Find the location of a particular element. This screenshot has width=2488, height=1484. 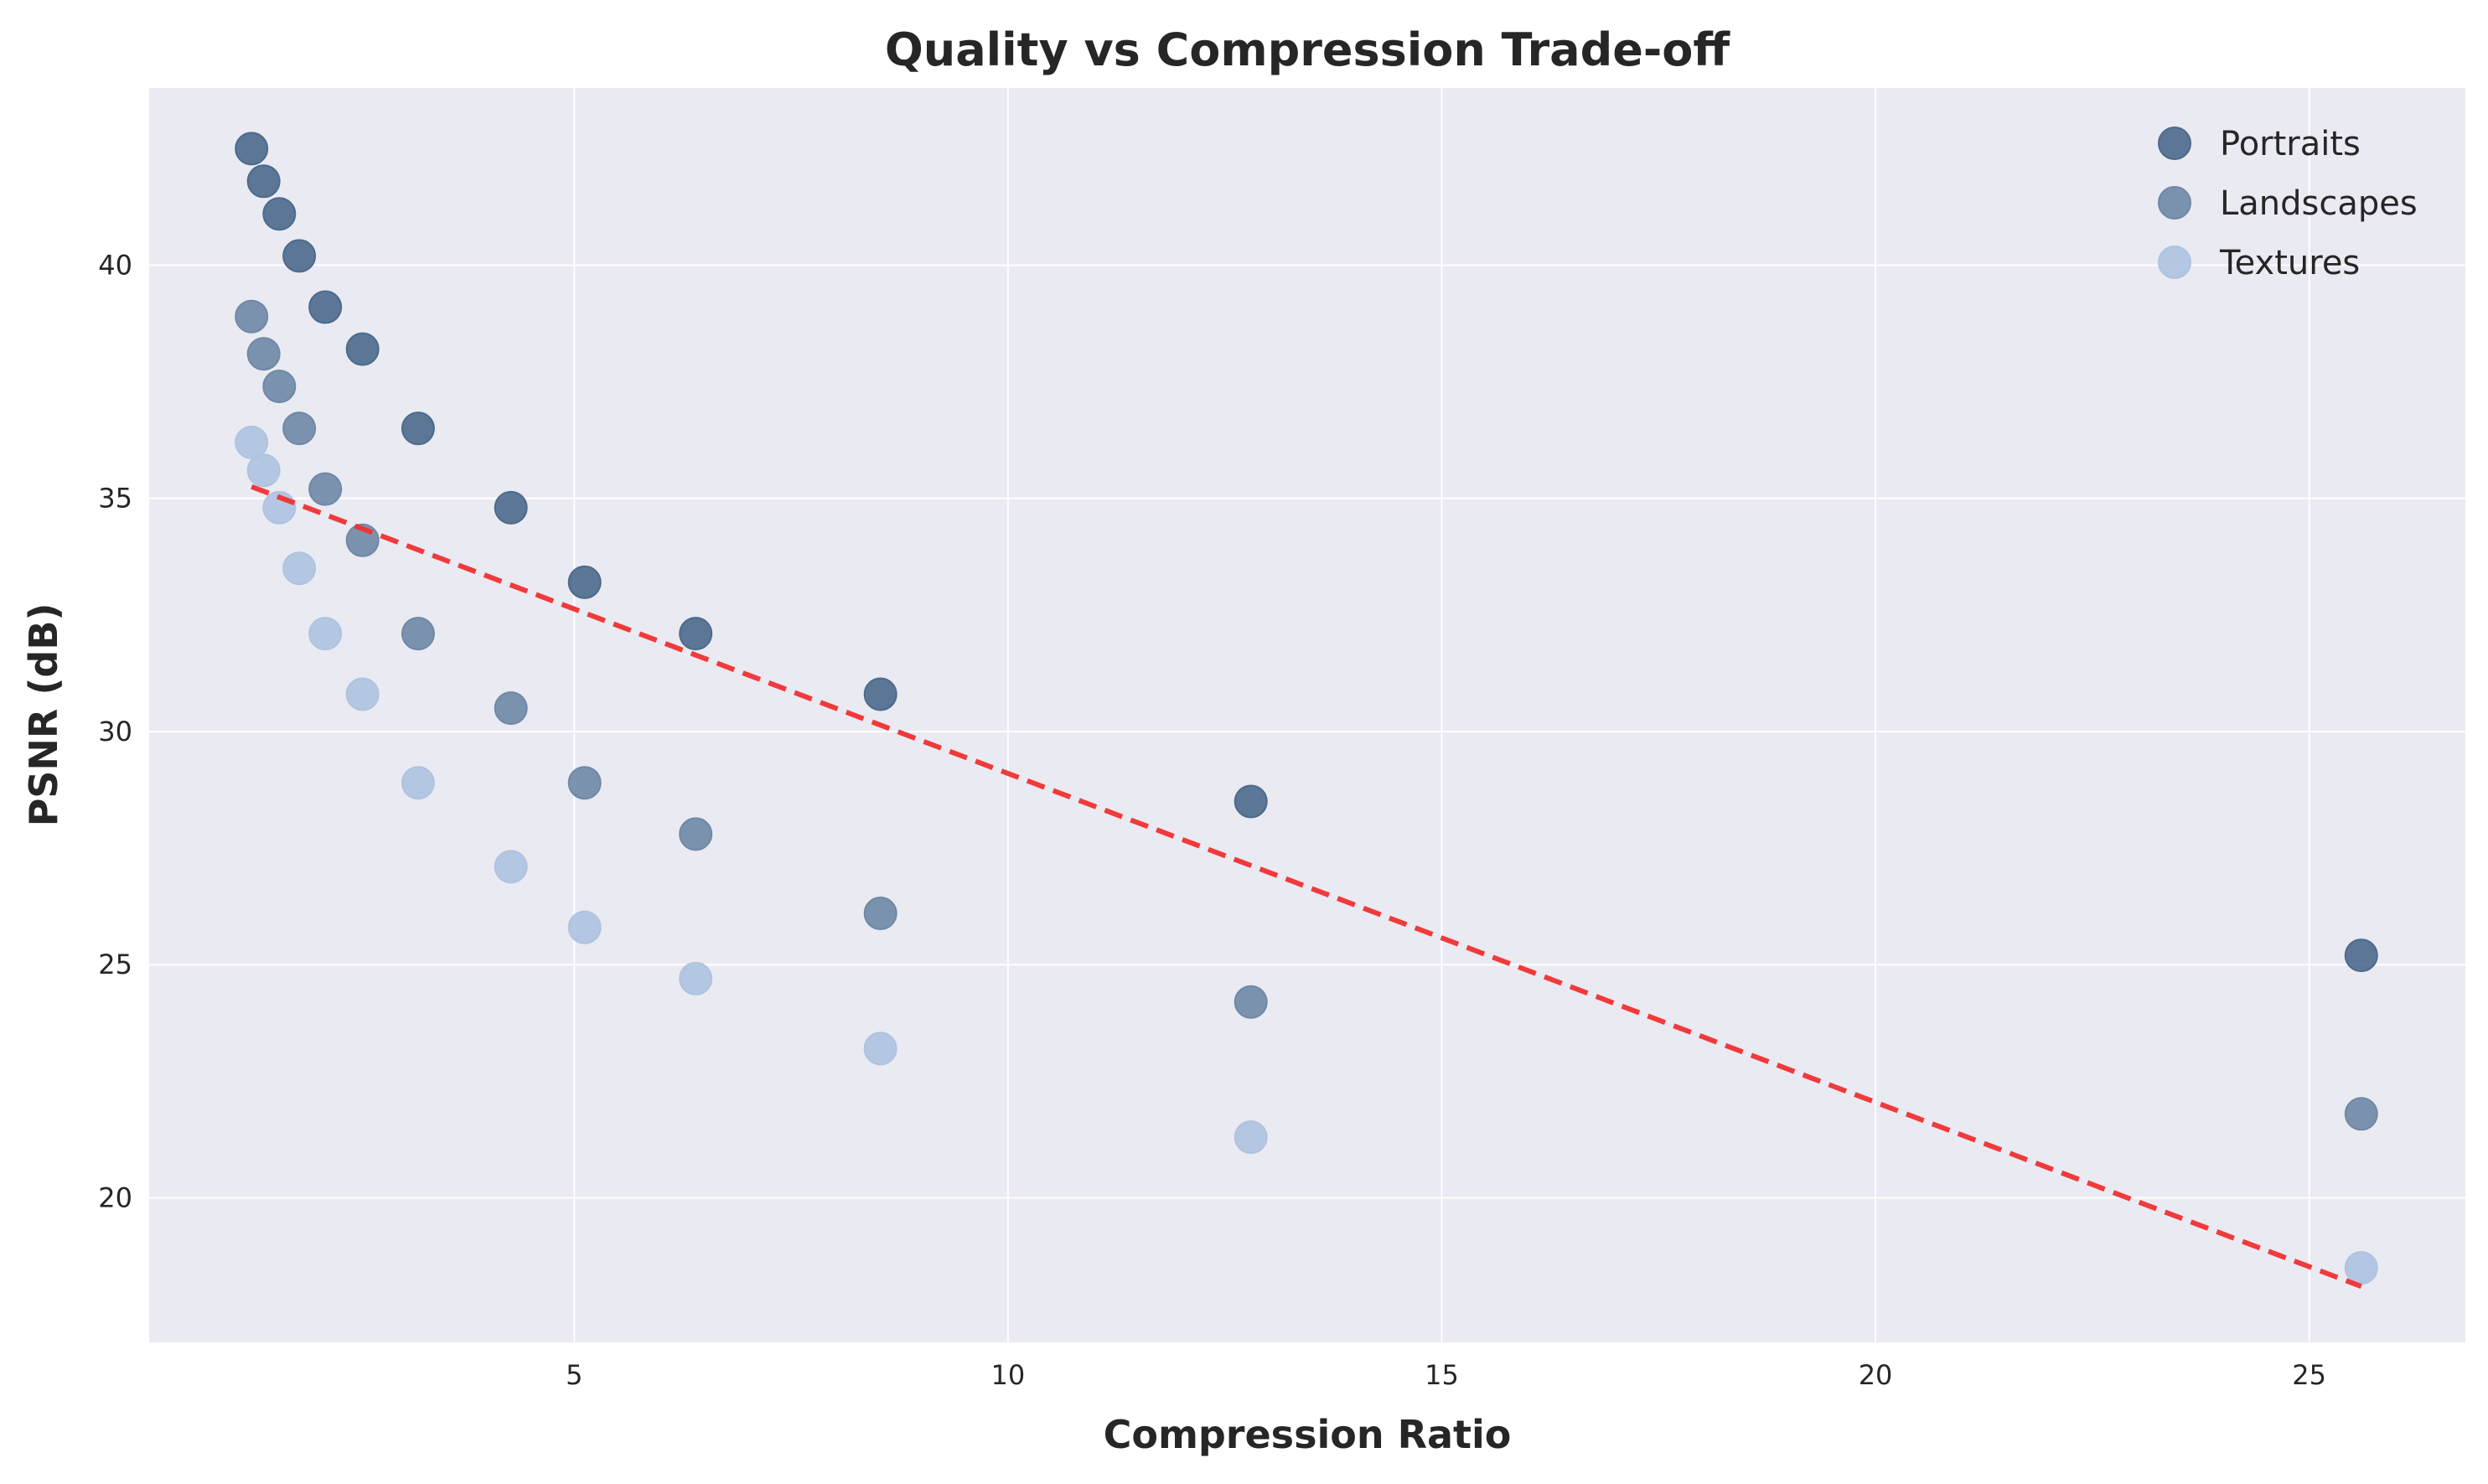

y-axis-label: PSNR (dB) is located at coordinates (43, 715).